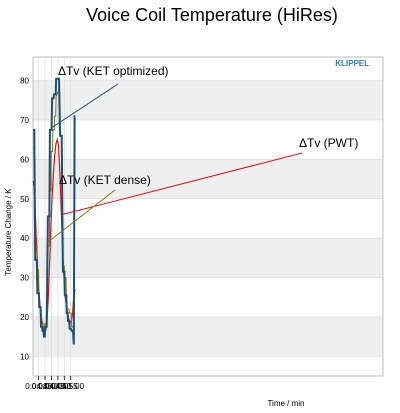 The height and width of the screenshot is (413, 400). Describe the element at coordinates (81, 216) in the screenshot. I see `leader-ket-dense` at that location.